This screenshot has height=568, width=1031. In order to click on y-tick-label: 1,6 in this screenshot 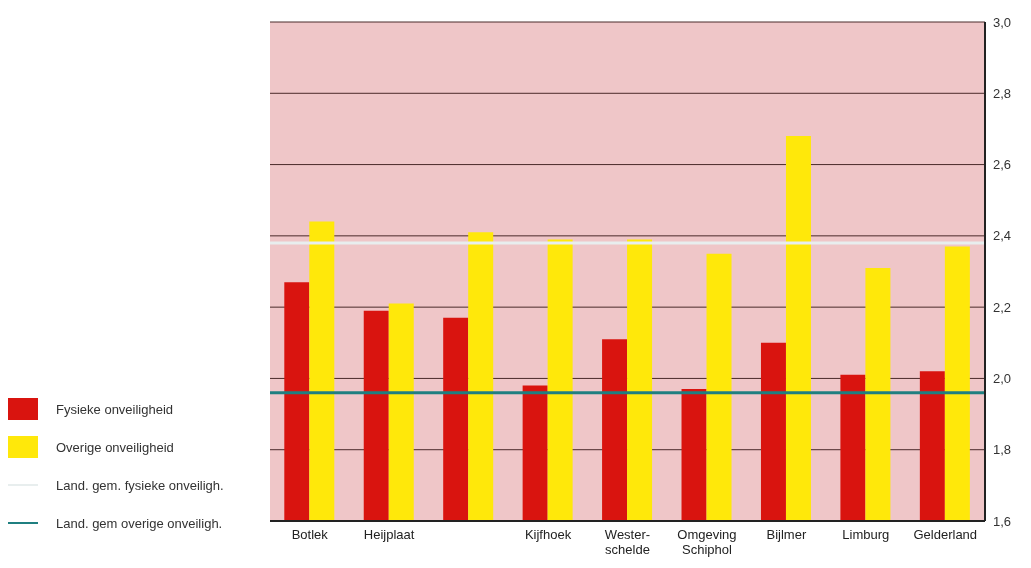, I will do `click(1002, 521)`.